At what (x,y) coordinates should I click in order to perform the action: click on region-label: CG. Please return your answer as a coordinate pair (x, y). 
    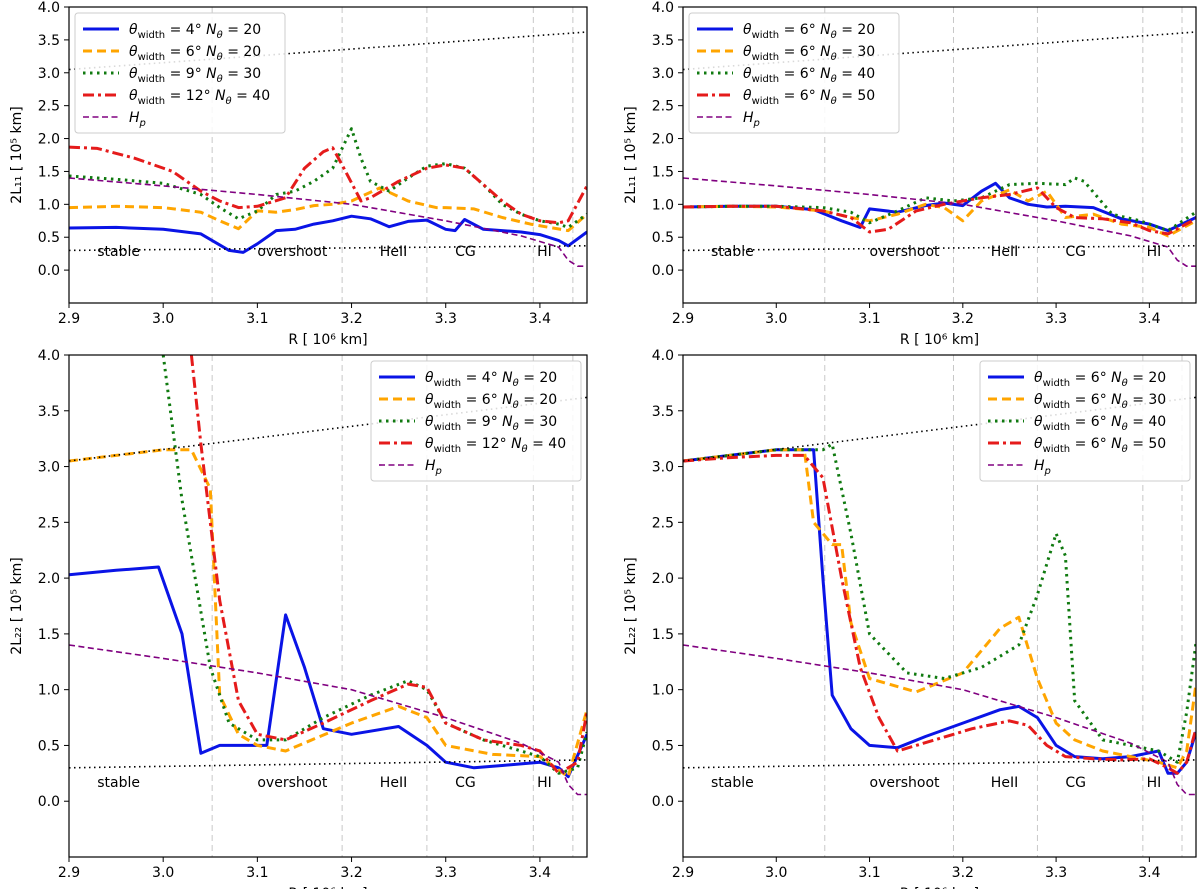
    Looking at the image, I should click on (465, 783).